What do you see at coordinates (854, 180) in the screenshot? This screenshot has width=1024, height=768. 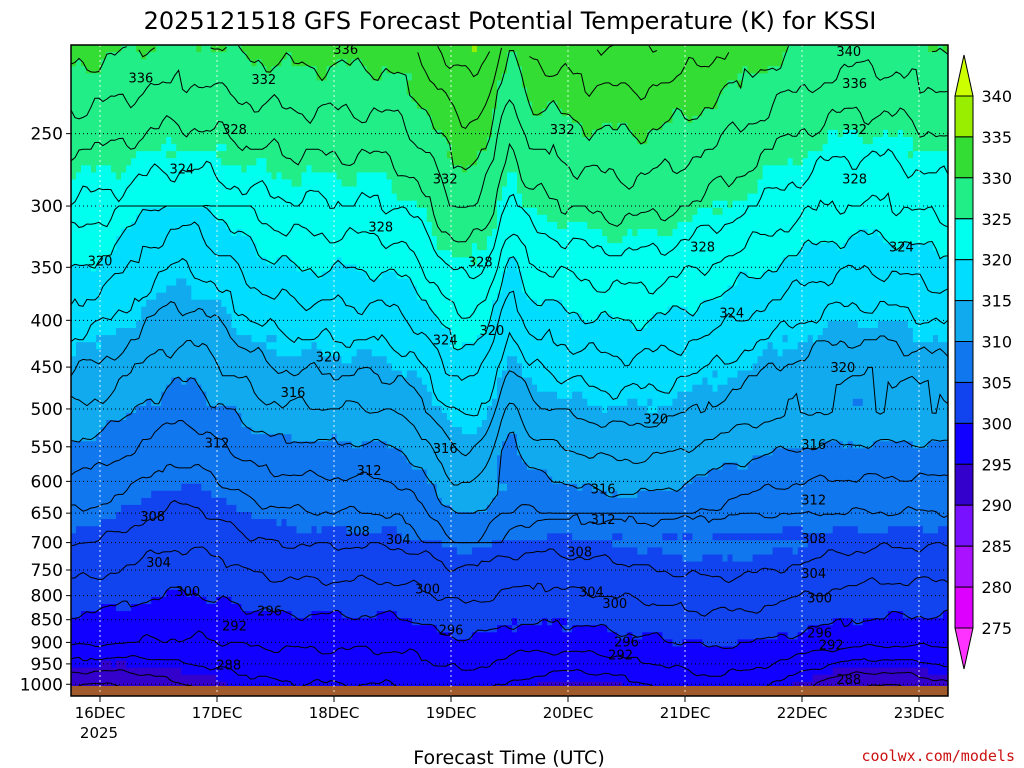 I see `contour-label: 328` at bounding box center [854, 180].